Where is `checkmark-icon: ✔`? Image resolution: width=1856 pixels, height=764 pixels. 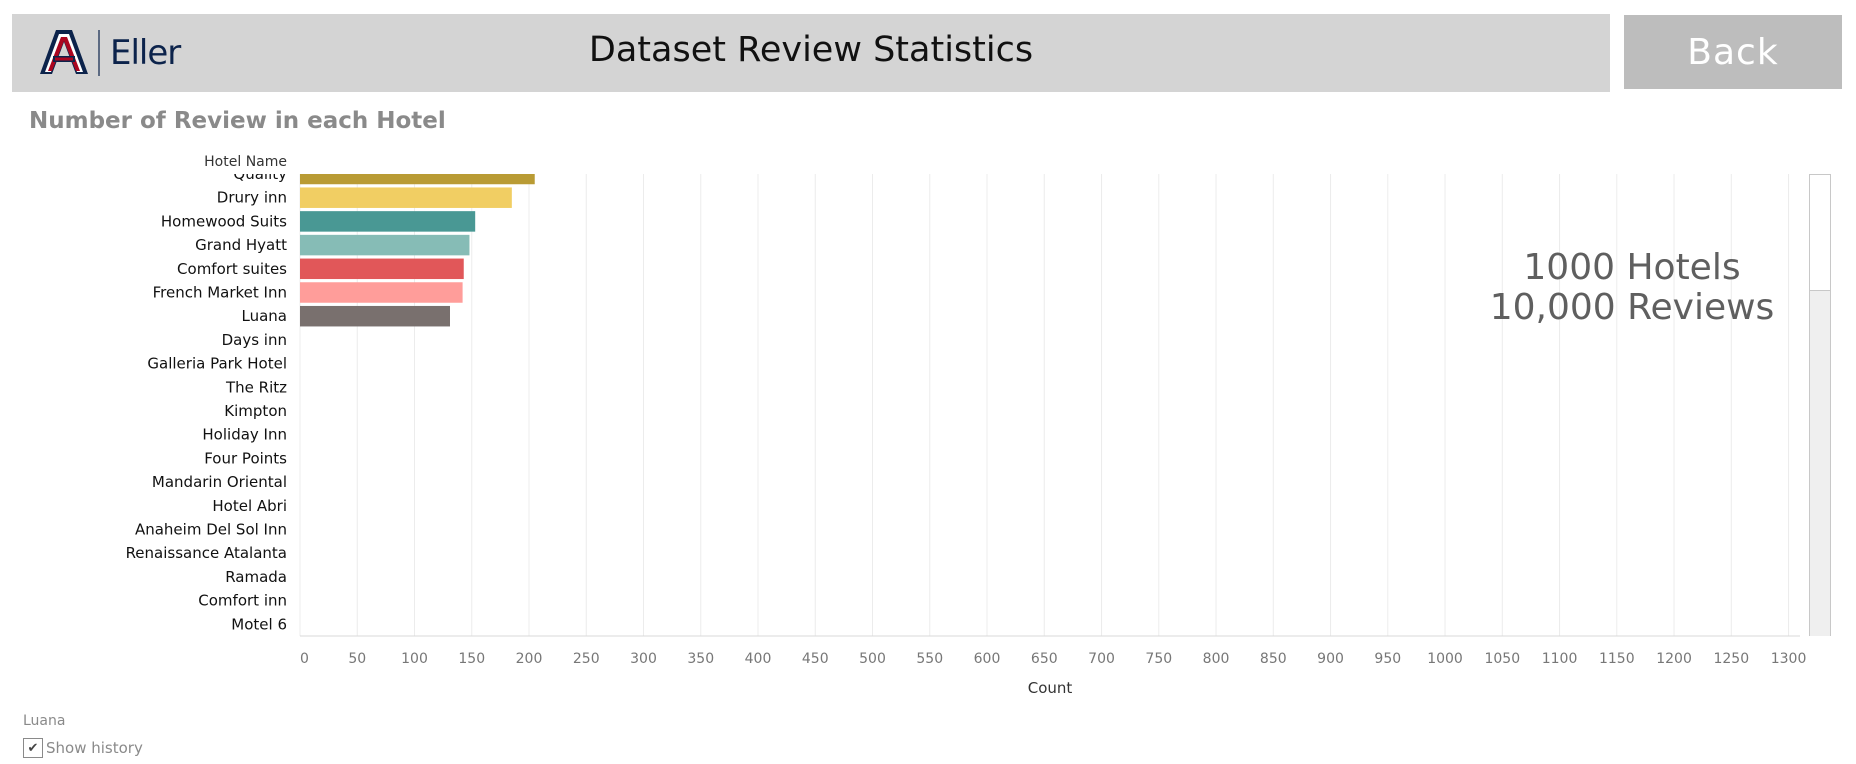
checkmark-icon: ✔ is located at coordinates (33, 748).